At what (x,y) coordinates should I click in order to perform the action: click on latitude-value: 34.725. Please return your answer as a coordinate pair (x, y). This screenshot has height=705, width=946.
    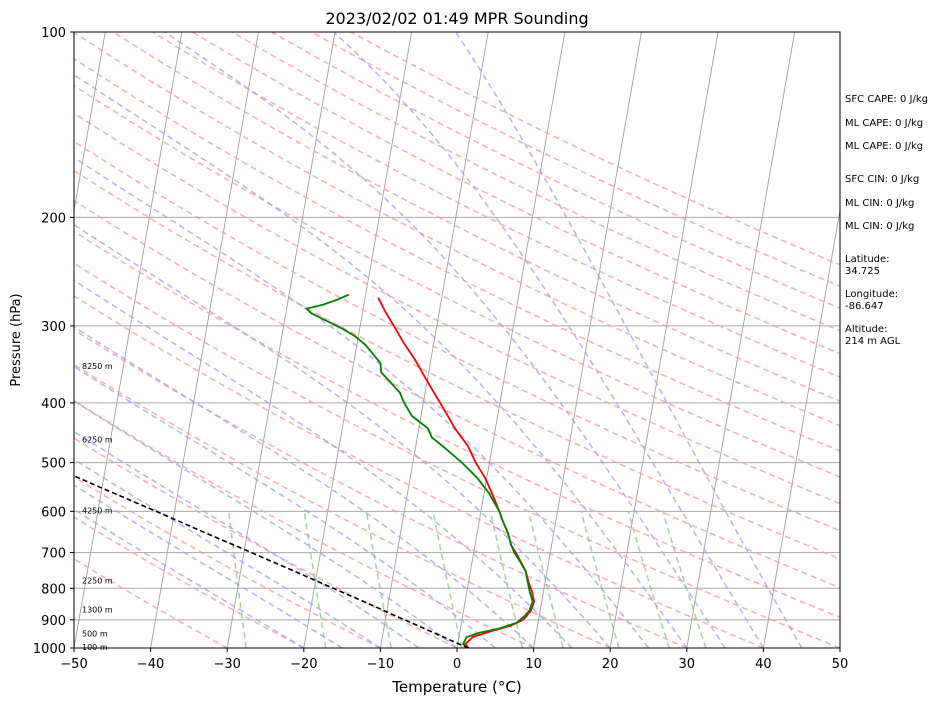
    Looking at the image, I should click on (862, 271).